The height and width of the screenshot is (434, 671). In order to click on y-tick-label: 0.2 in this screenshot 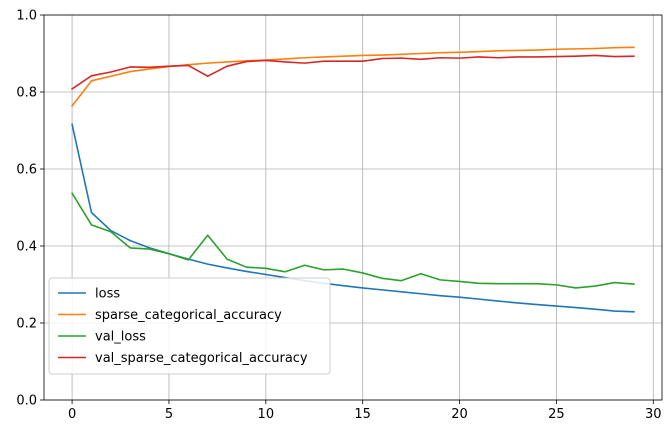, I will do `click(26, 324)`.